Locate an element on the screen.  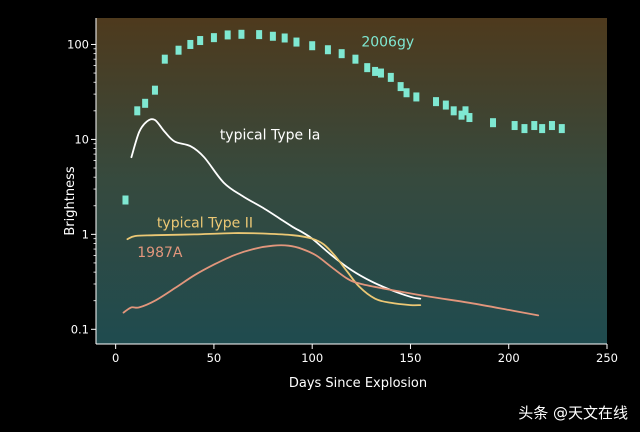
series-label-1987a: 1987A is located at coordinates (160, 253).